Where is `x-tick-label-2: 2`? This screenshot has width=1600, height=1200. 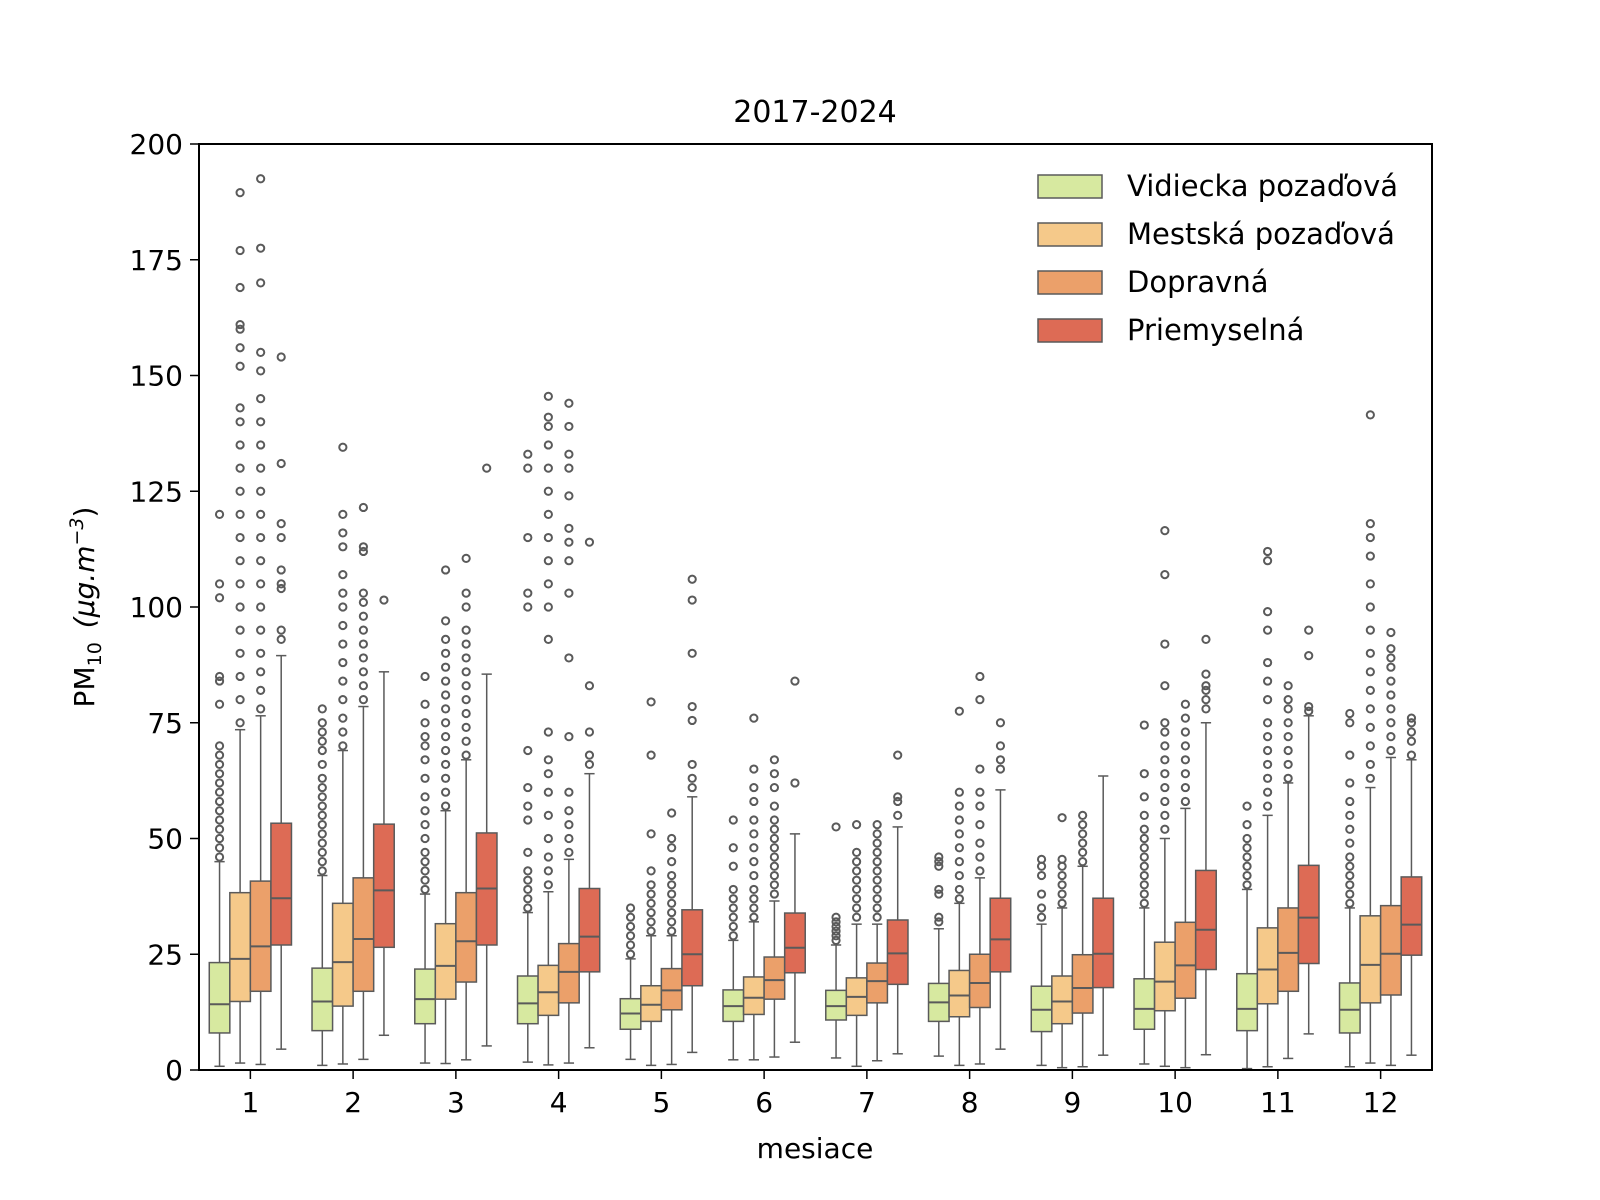 x-tick-label-2: 2 is located at coordinates (353, 1102).